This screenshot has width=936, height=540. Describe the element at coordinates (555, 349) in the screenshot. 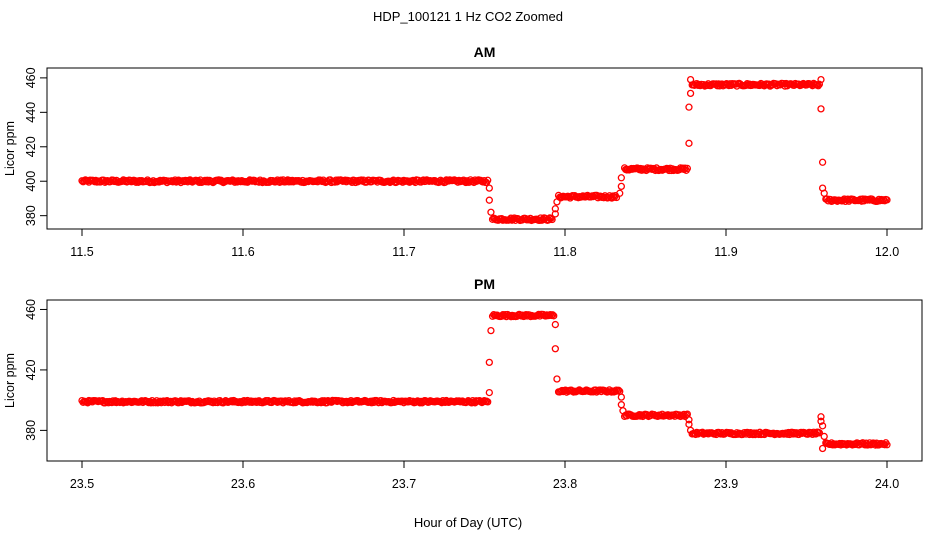

I see `data-point-1-t4` at that location.